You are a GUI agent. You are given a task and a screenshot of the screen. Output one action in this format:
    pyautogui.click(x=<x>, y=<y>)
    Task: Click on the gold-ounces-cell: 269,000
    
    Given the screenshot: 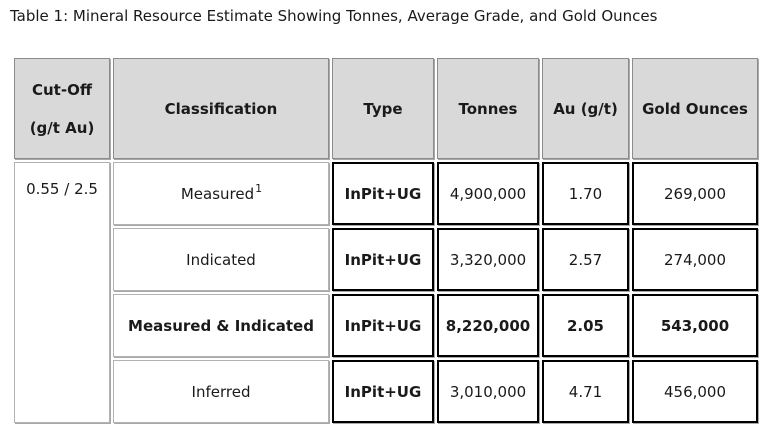 What is the action you would take?
    pyautogui.click(x=695, y=193)
    